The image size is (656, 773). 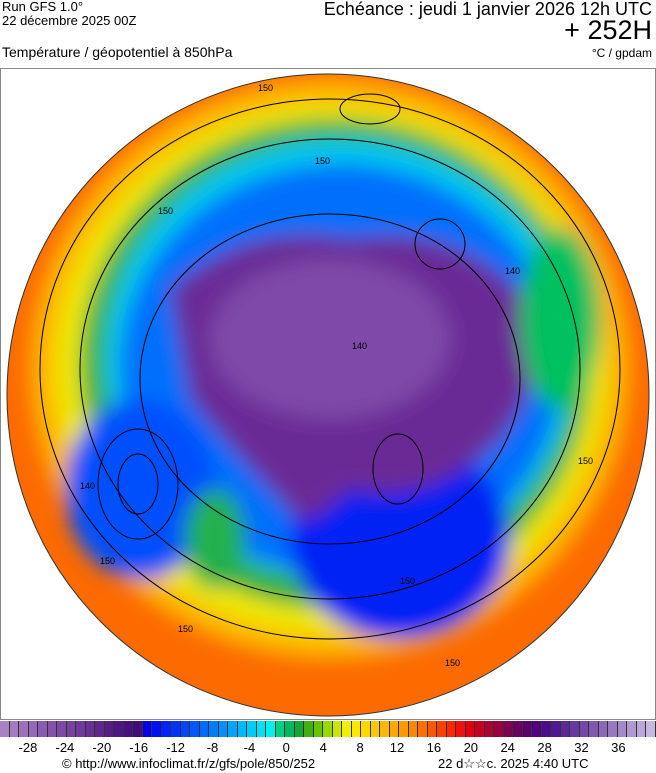 I want to click on generated-timestamp: 22 d☆☆c. 2025 4:40 UTC, so click(x=513, y=763).